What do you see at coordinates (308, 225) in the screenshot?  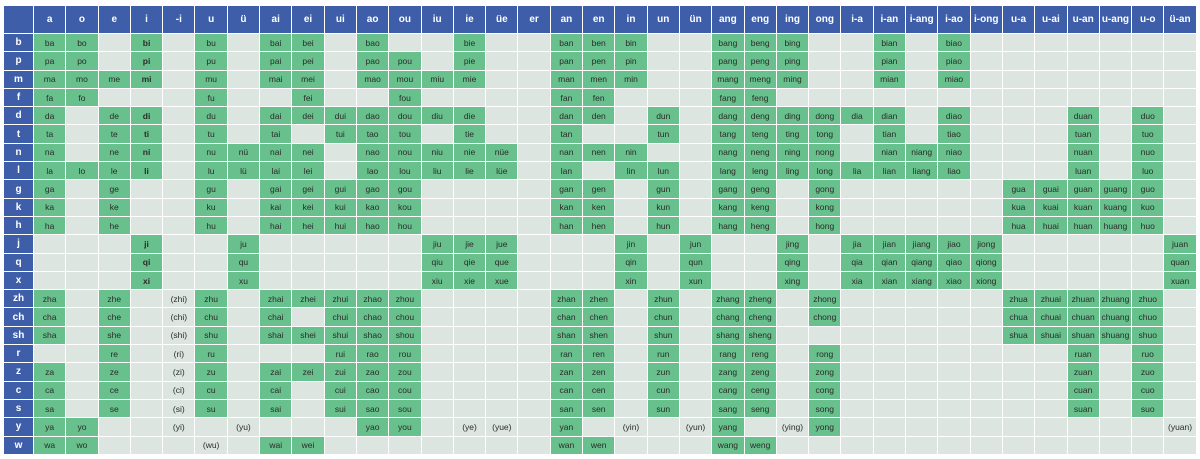 I see `syllable-cell: hei` at bounding box center [308, 225].